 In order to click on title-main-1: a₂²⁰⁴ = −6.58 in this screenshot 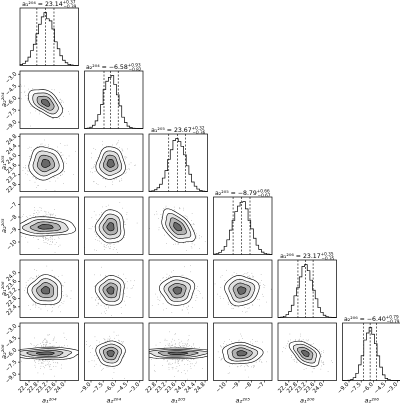, I will do `click(107, 67)`.